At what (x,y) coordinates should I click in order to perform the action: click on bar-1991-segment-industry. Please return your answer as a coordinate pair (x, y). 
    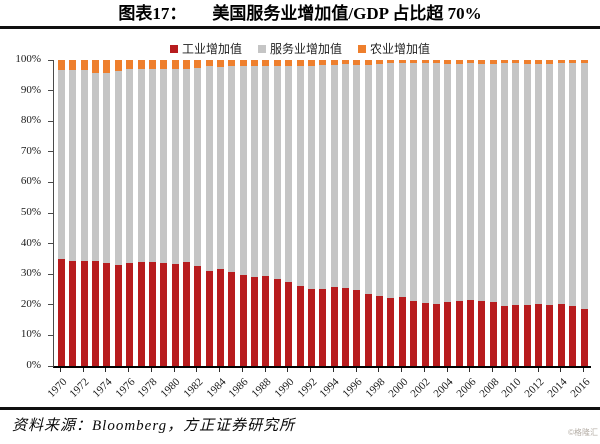
    Looking at the image, I should click on (300, 326).